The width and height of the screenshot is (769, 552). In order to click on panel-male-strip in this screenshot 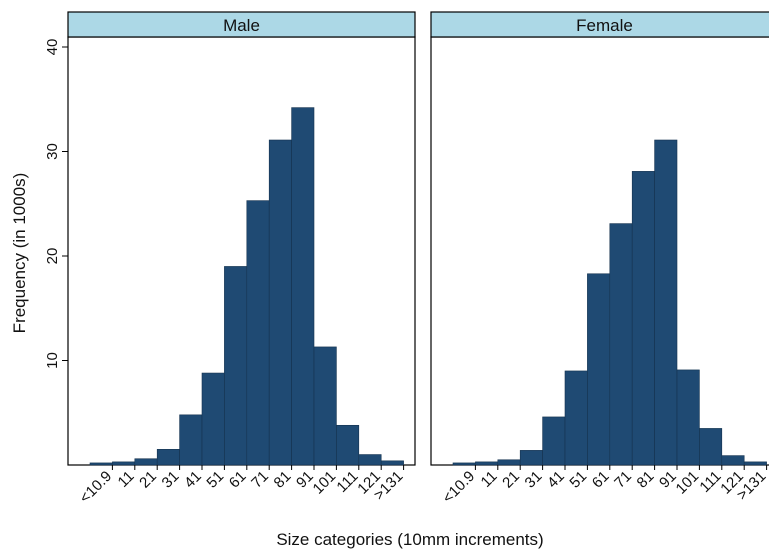, I will do `click(241, 24)`.